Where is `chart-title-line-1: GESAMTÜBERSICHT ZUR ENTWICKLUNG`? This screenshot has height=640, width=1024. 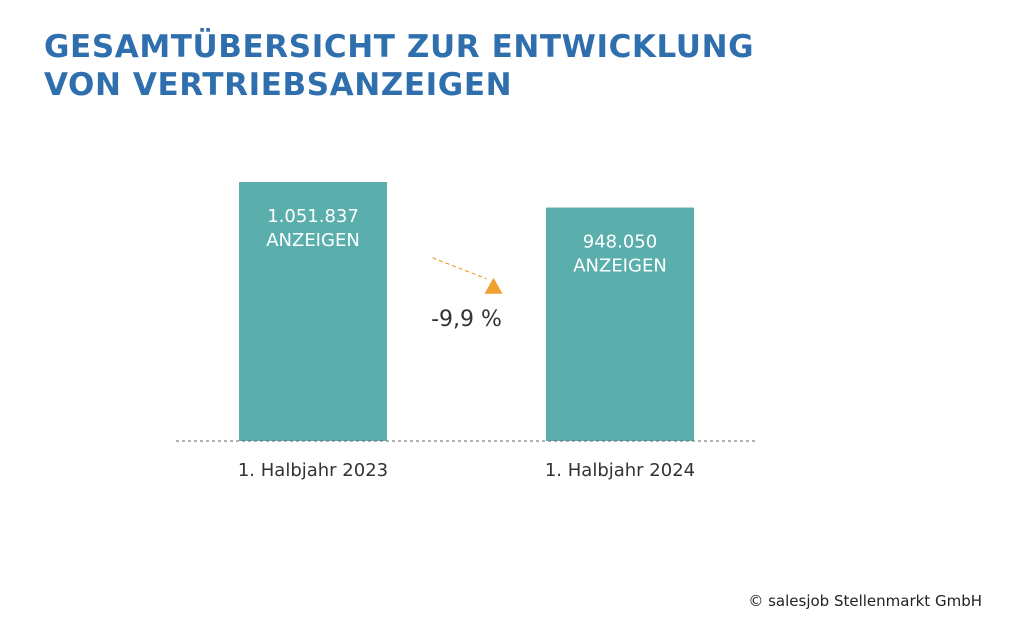
chart-title-line-1: GESAMTÜBERSICHT ZUR ENTWICKLUNG is located at coordinates (399, 47).